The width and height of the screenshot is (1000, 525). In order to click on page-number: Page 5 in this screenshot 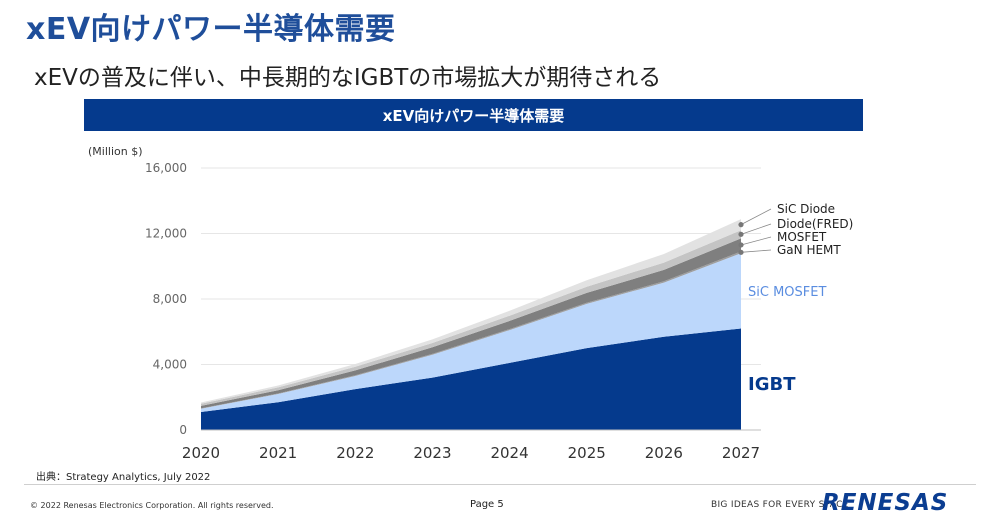, I will do `click(487, 504)`.